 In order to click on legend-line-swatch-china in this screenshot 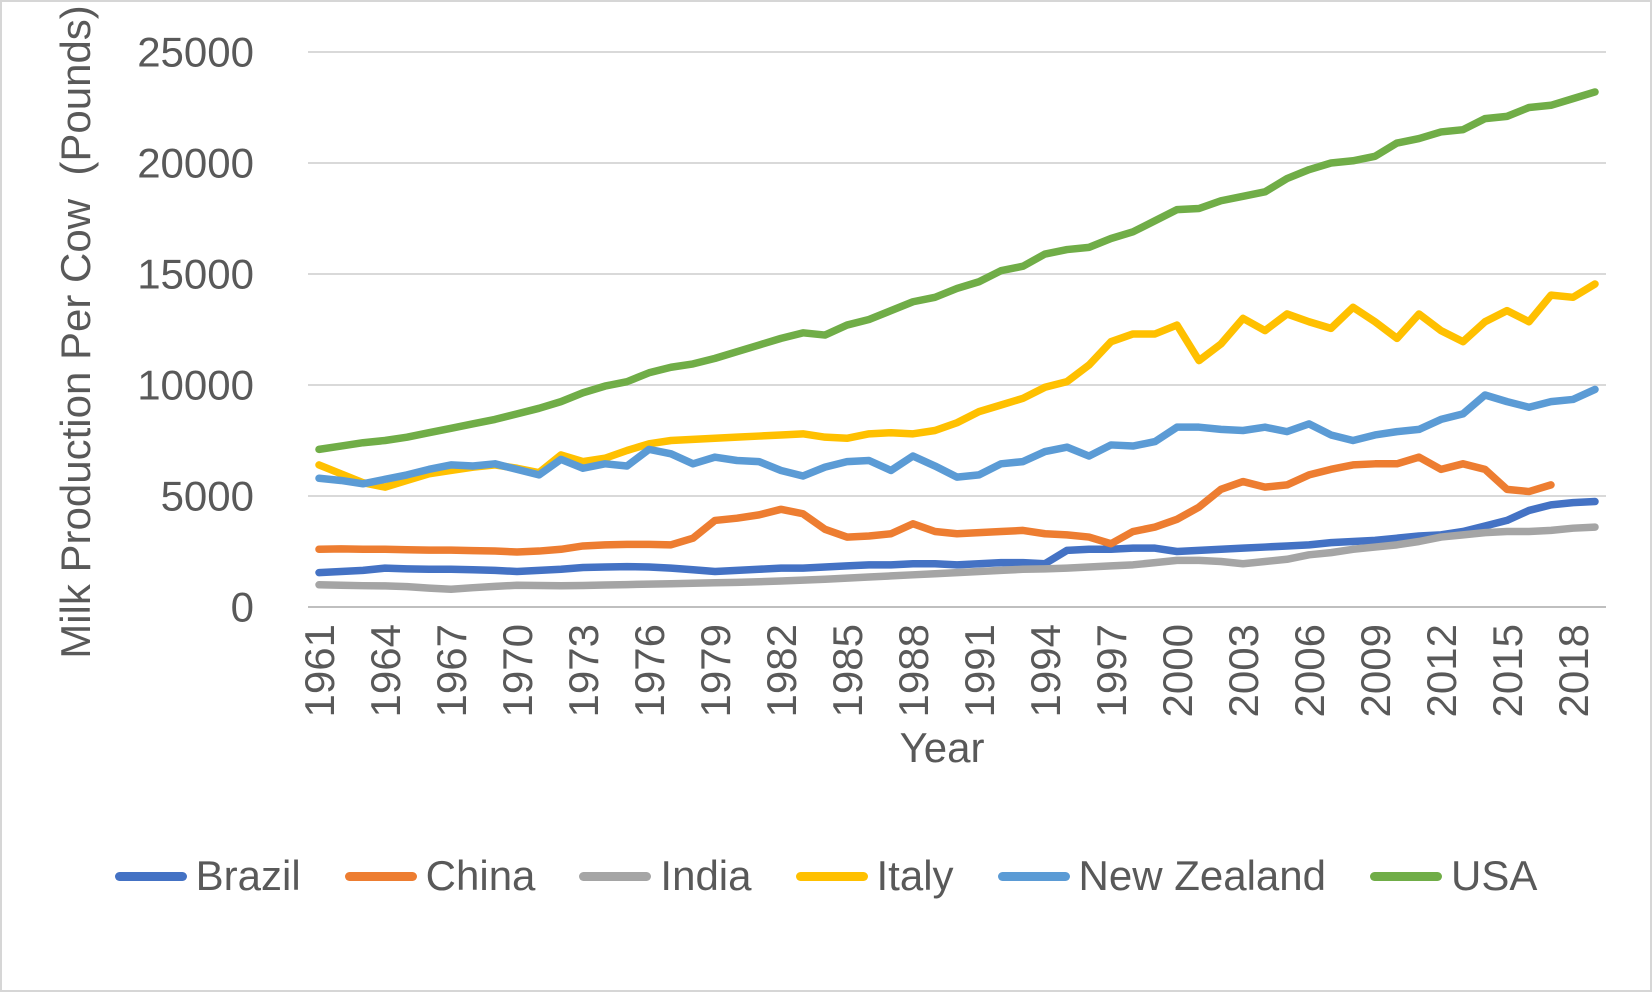, I will do `click(380, 876)`.